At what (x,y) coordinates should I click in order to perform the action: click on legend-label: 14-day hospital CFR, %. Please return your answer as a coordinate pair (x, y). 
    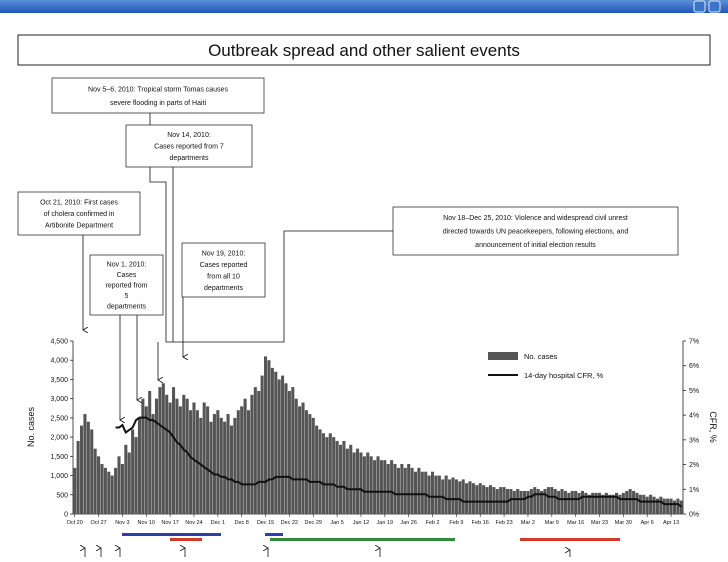
    Looking at the image, I should click on (564, 375).